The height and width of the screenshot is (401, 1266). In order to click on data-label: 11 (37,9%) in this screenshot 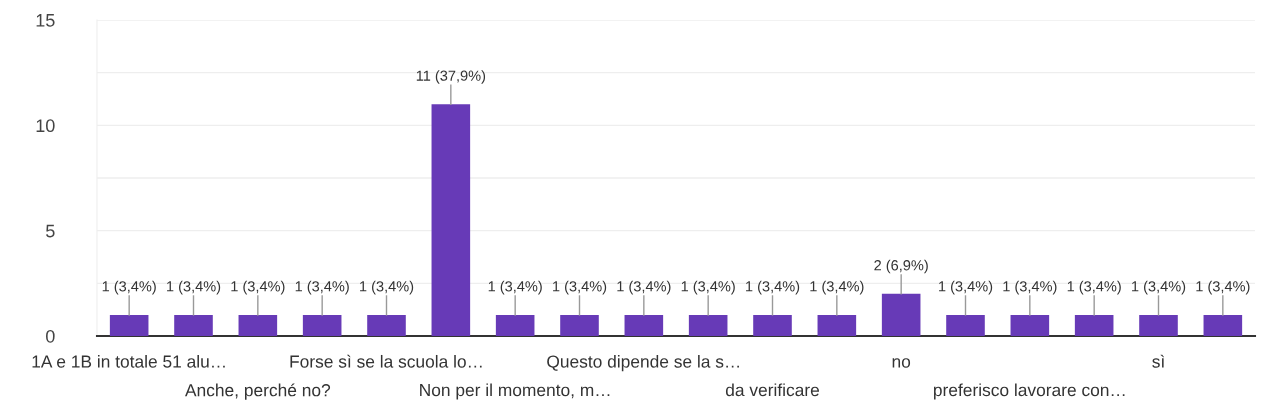, I will do `click(451, 77)`.